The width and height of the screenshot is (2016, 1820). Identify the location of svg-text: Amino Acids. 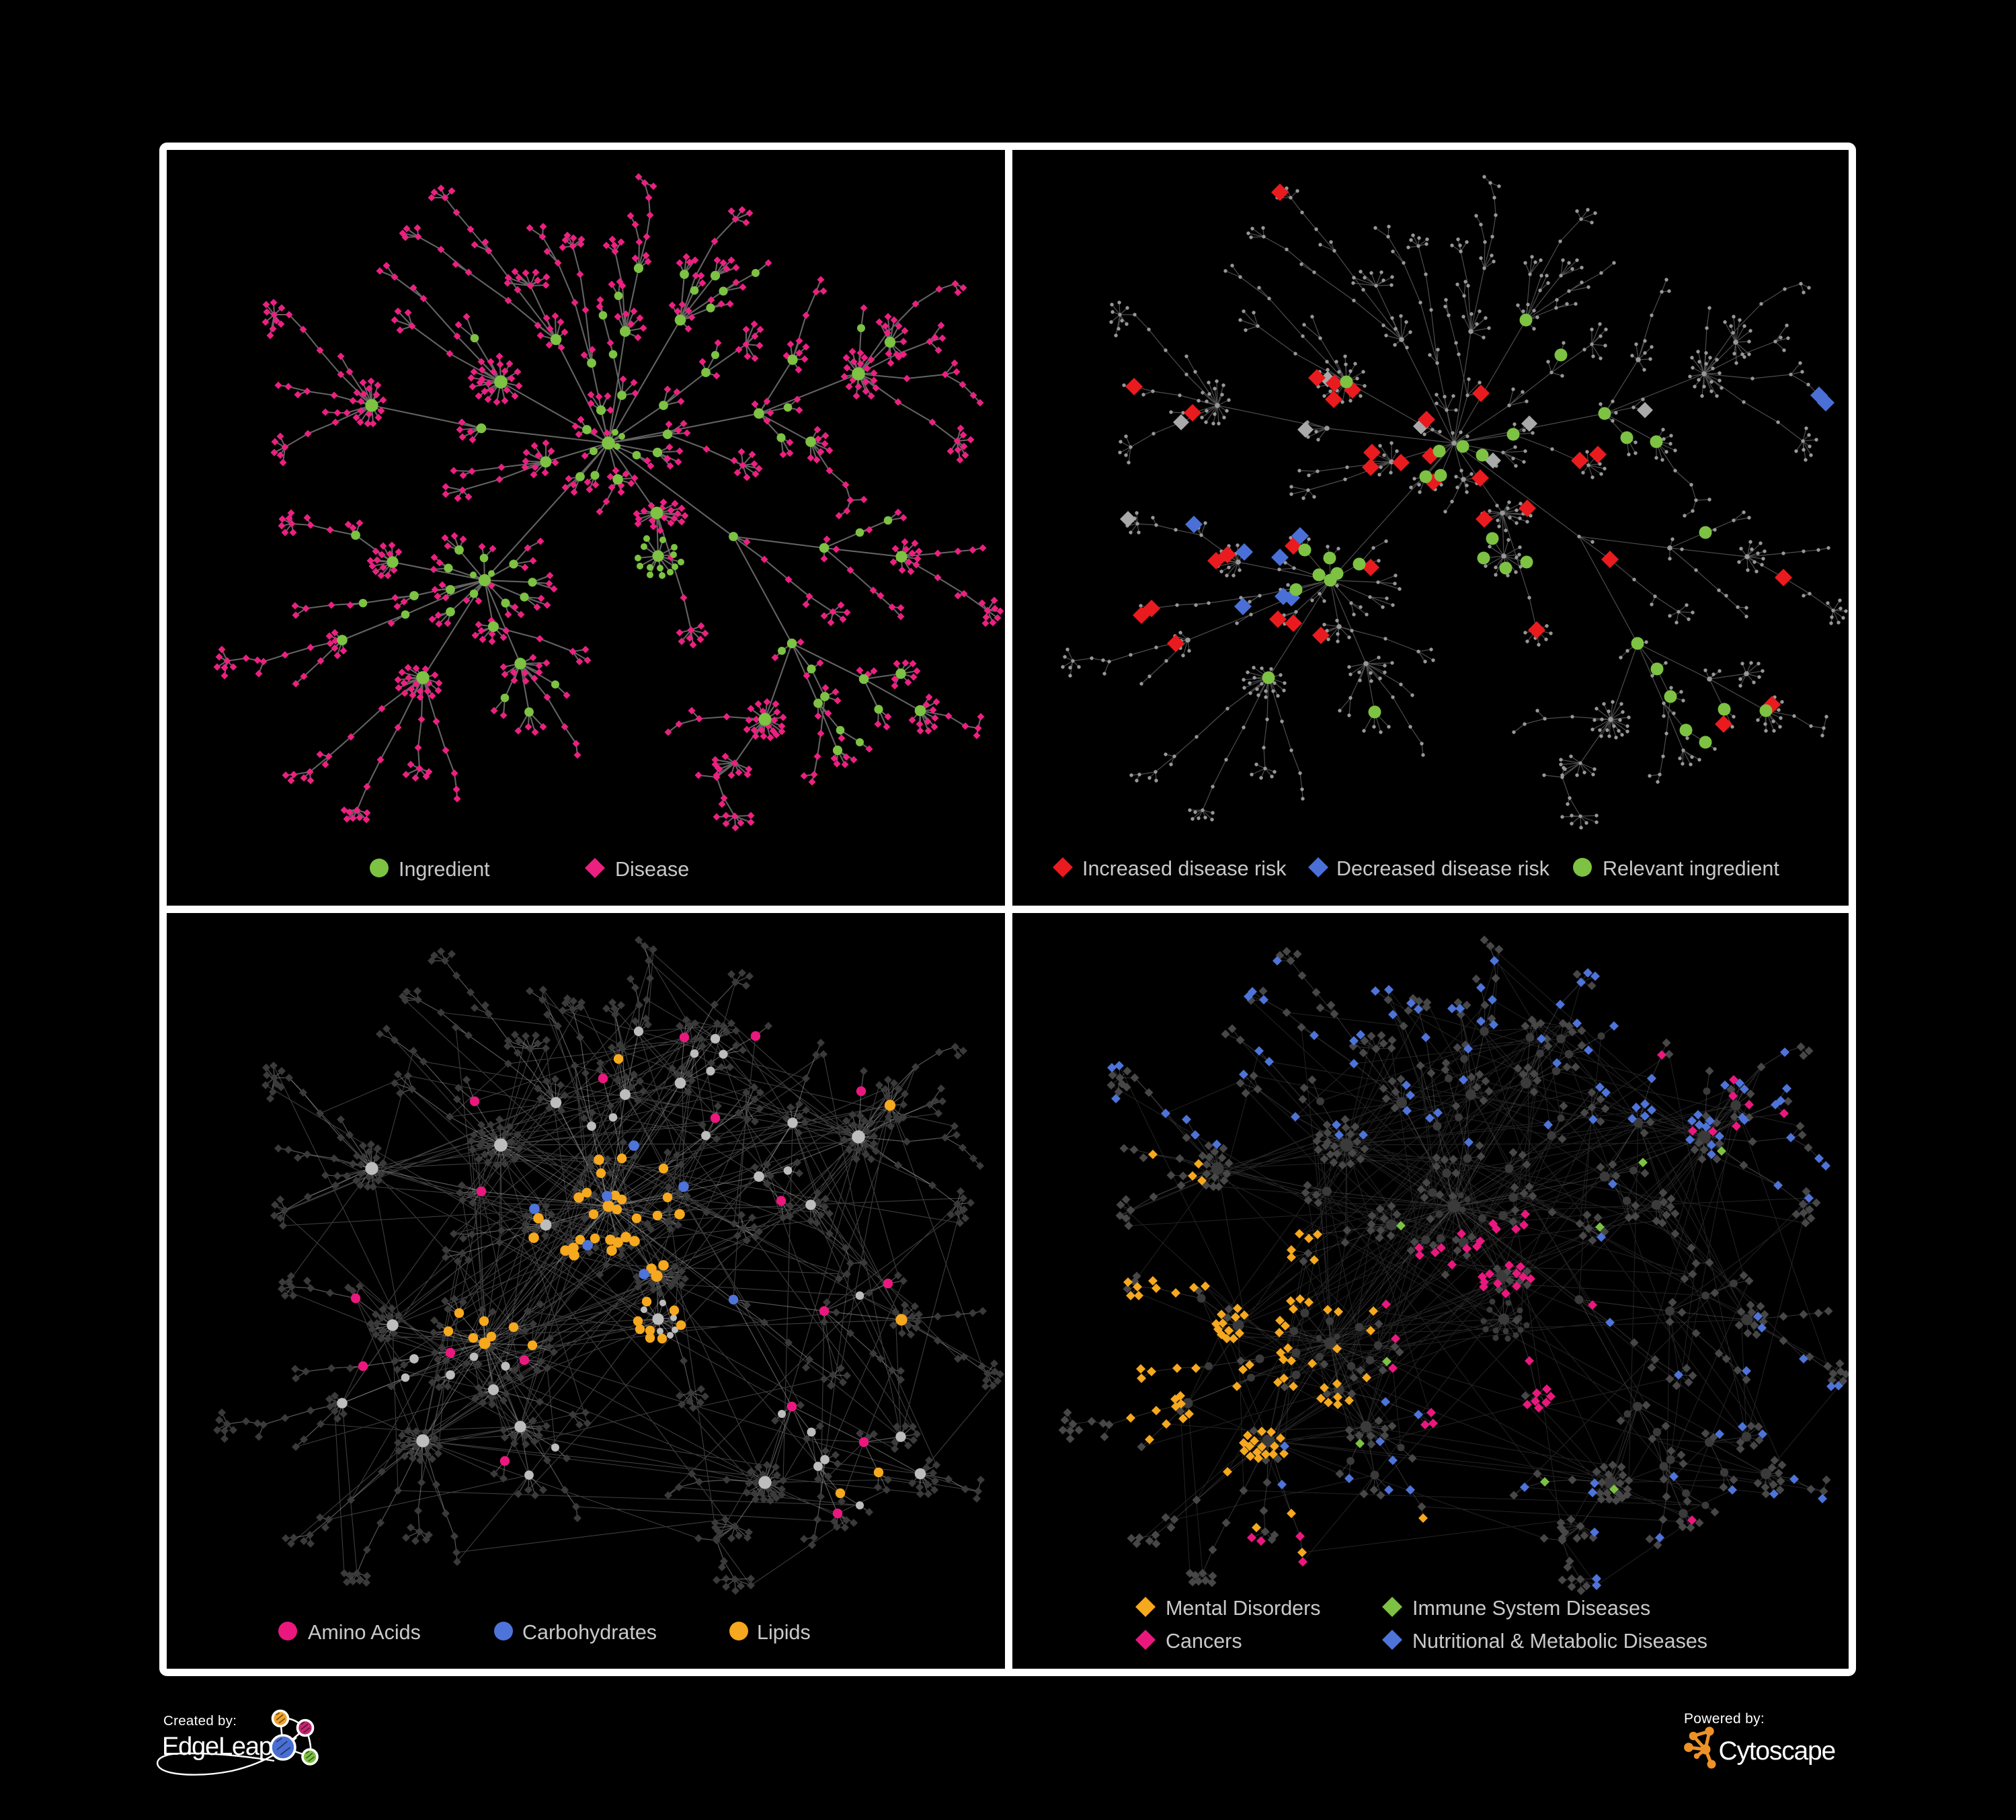
(364, 1632).